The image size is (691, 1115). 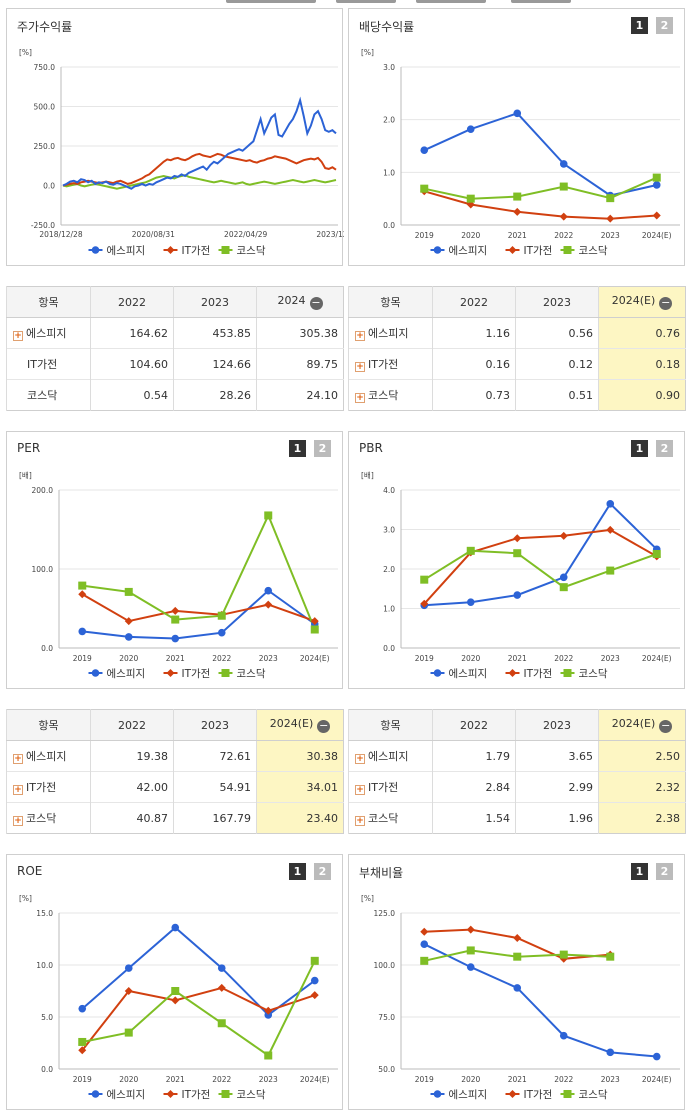 I want to click on legend-label: 코스닥, so click(x=251, y=1095).